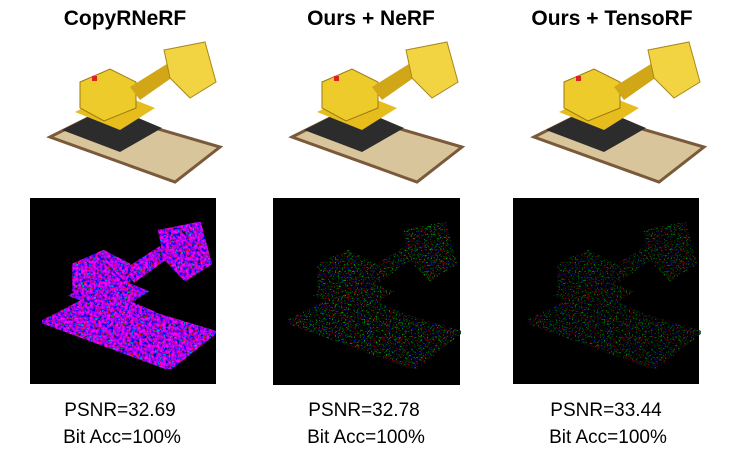 This screenshot has height=467, width=747. Describe the element at coordinates (363, 410) in the screenshot. I see `psnr-label: PSNR=32.78` at that location.